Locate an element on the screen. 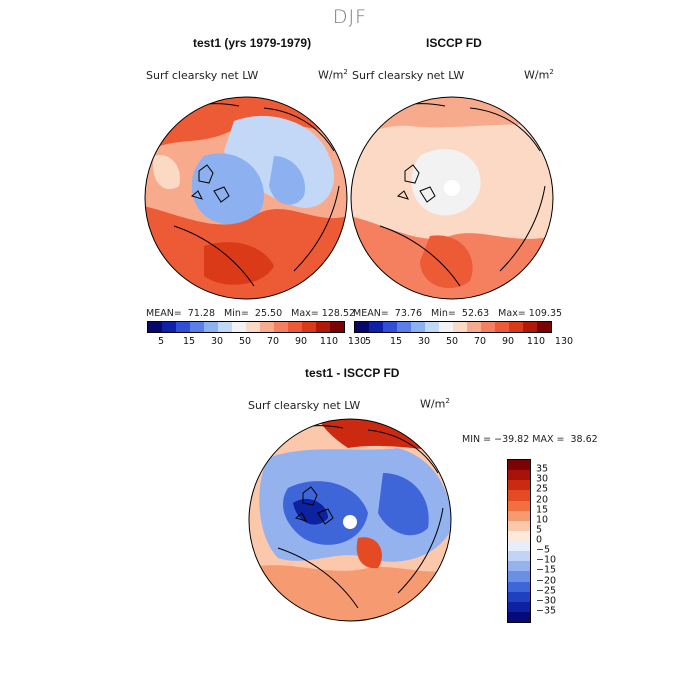 This screenshot has height=700, width=700. colorbar-labels-diff: 35 30 25 20 15 10 5 0 −5 −10 −15 −20 −25 −30 −35 is located at coordinates (556, 540).